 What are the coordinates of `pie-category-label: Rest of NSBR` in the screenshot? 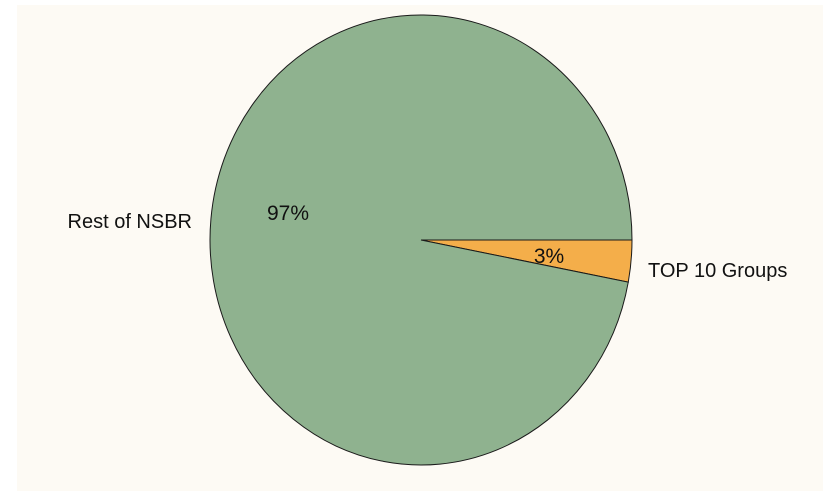 It's located at (130, 222).